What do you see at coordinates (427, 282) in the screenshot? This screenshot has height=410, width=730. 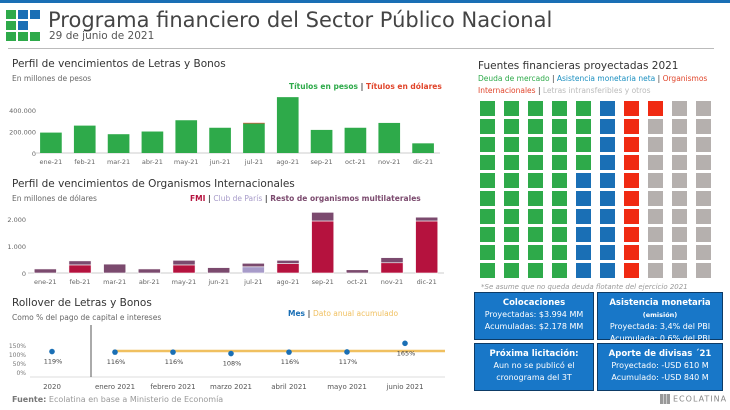 I see `x-tick-label: dic-21` at bounding box center [427, 282].